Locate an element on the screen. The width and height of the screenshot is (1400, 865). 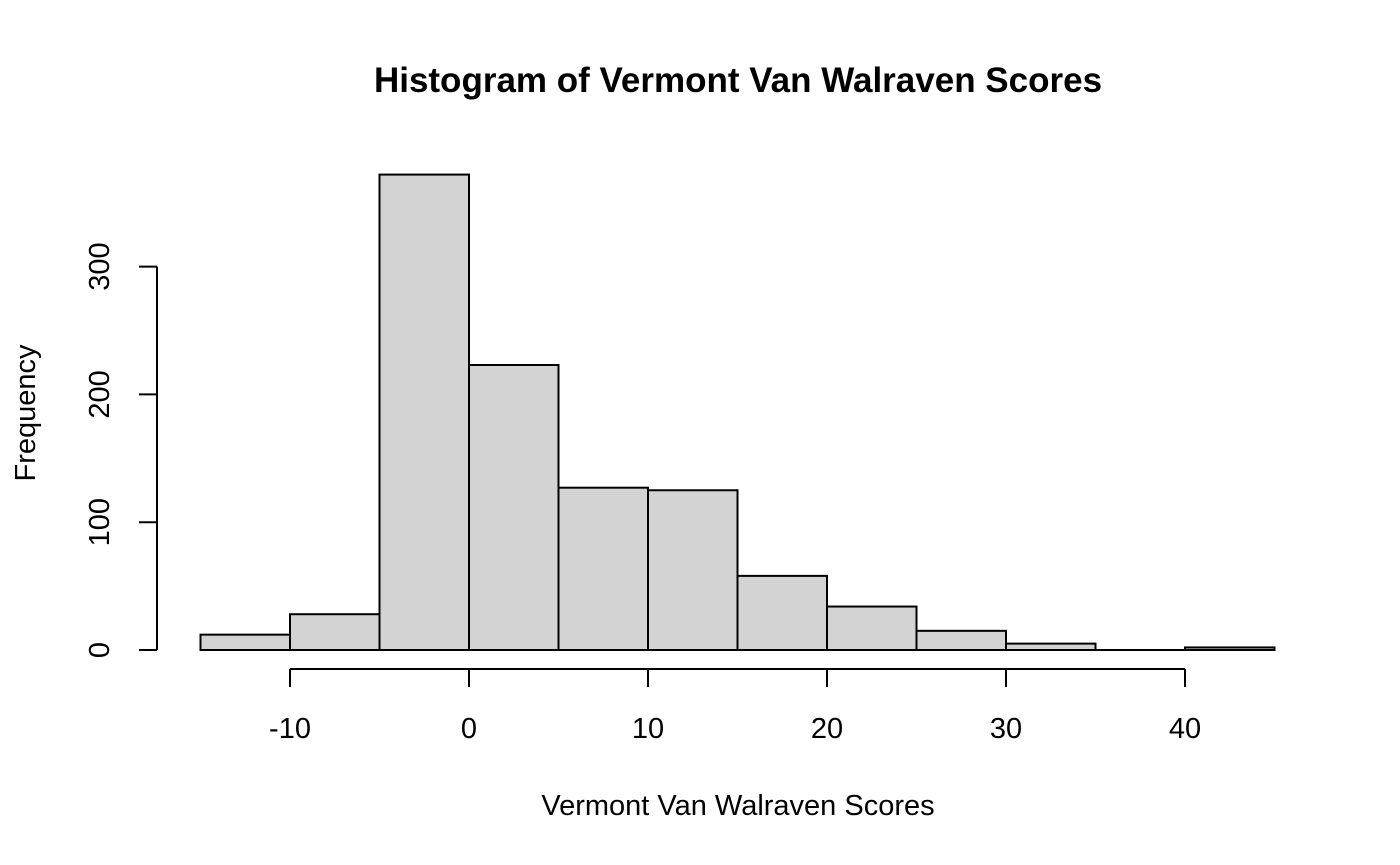
y-tick-label: 200 is located at coordinates (100, 394).